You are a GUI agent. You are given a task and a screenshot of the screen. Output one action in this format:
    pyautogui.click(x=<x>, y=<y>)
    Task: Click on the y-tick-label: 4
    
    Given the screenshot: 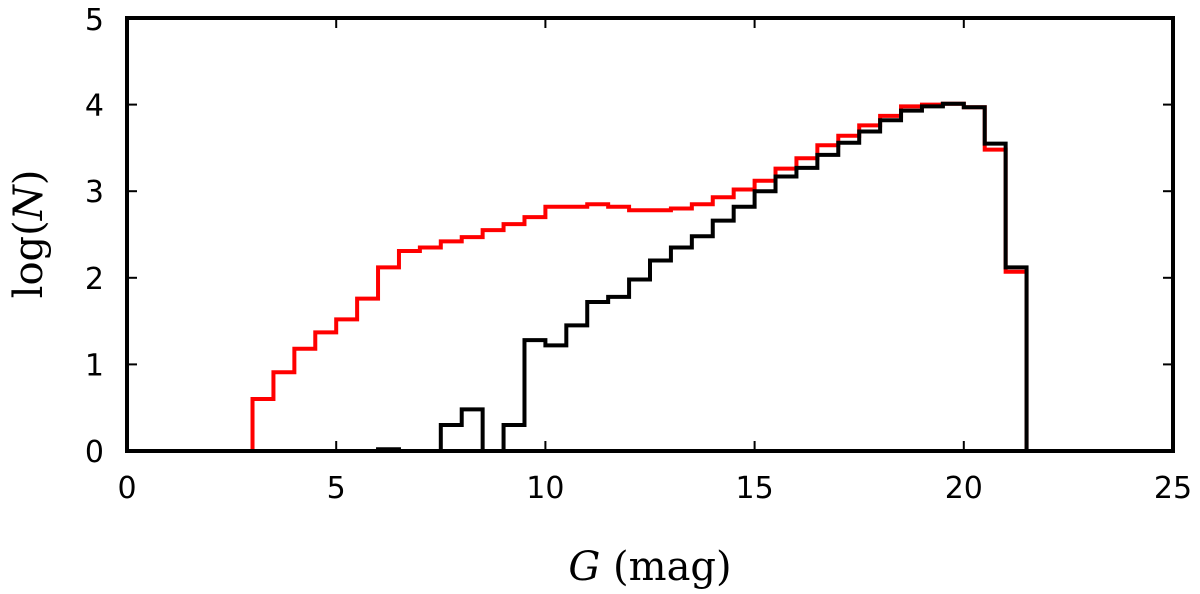 What is the action you would take?
    pyautogui.click(x=94, y=106)
    